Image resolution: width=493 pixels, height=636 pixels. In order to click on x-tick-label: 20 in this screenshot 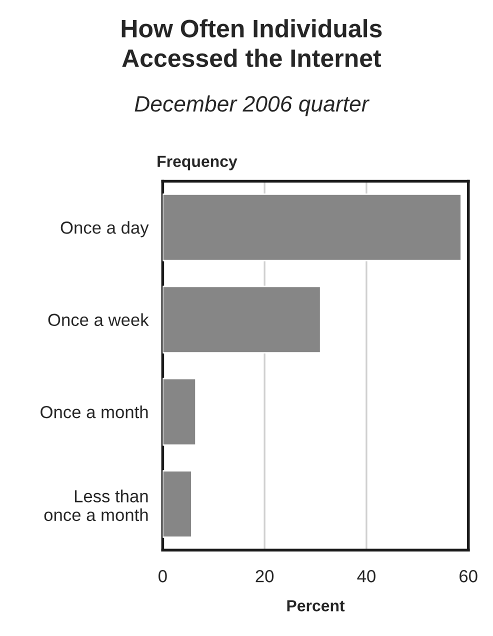, I will do `click(265, 576)`.